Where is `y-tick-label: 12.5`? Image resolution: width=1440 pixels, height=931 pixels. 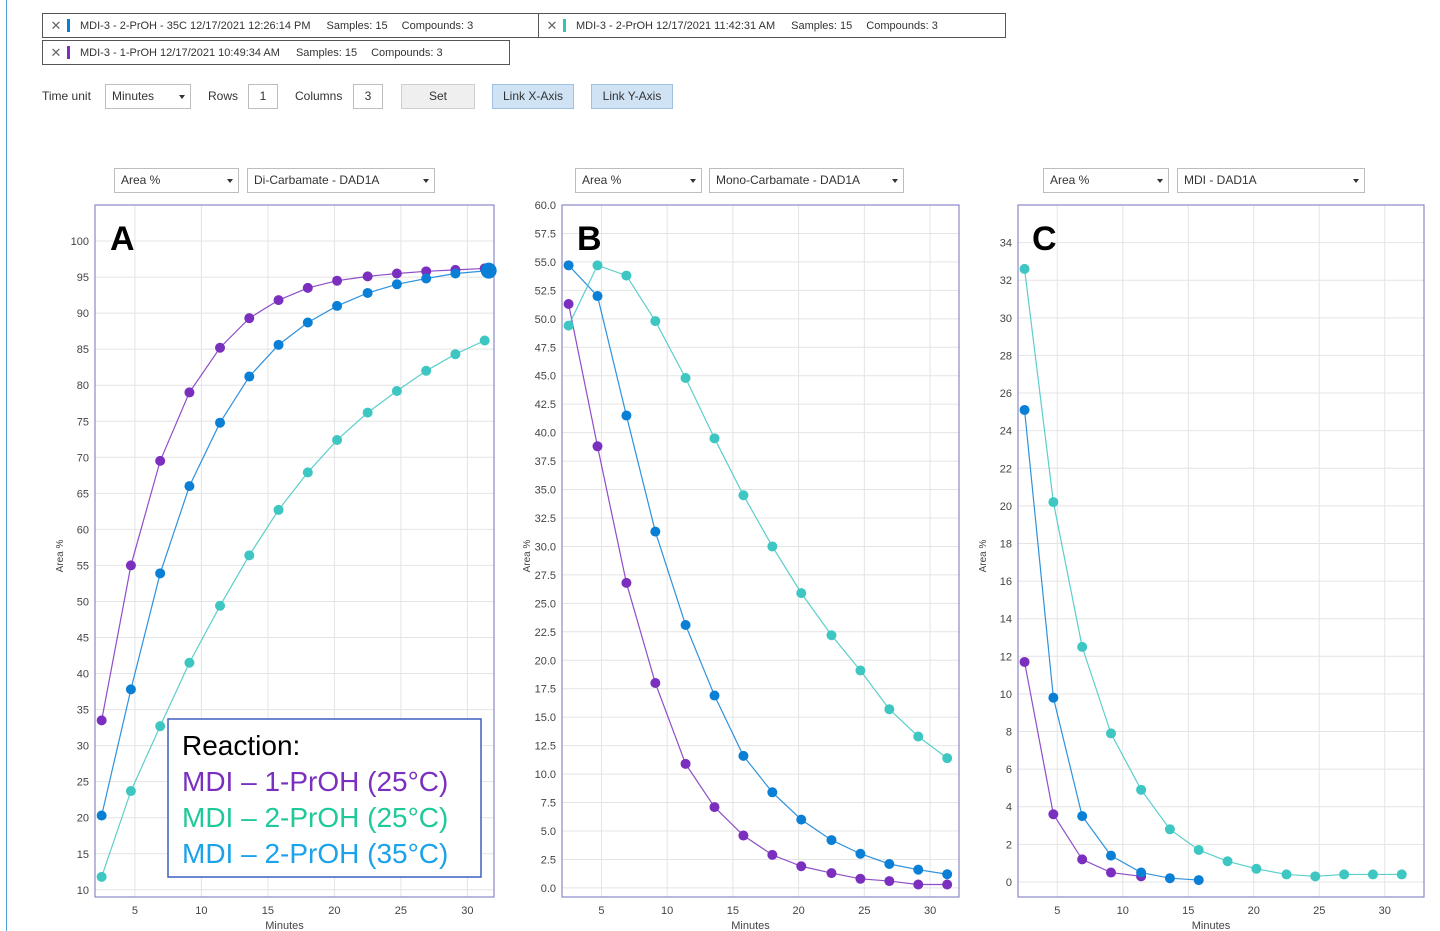
y-tick-label: 12.5 is located at coordinates (545, 747).